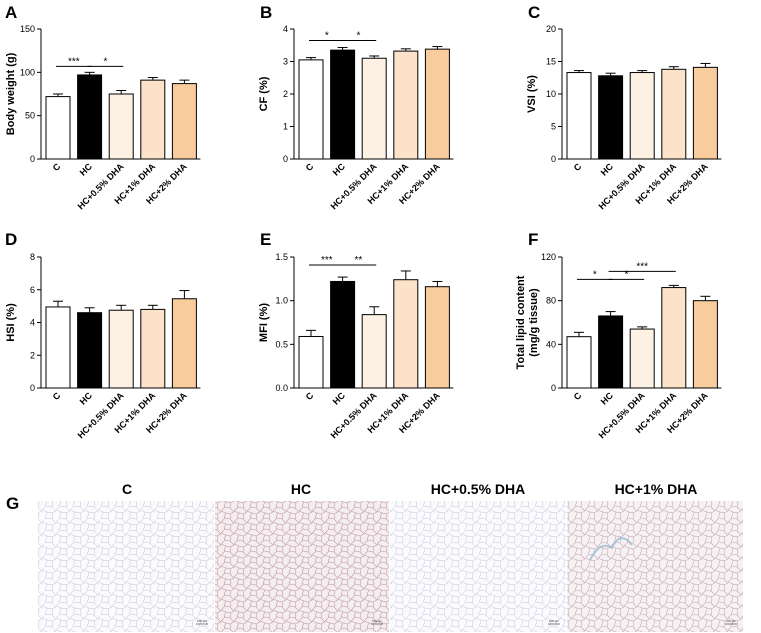 This screenshot has height=633, width=761. What do you see at coordinates (285, 127) in the screenshot?
I see `y-tick-label: 1` at bounding box center [285, 127].